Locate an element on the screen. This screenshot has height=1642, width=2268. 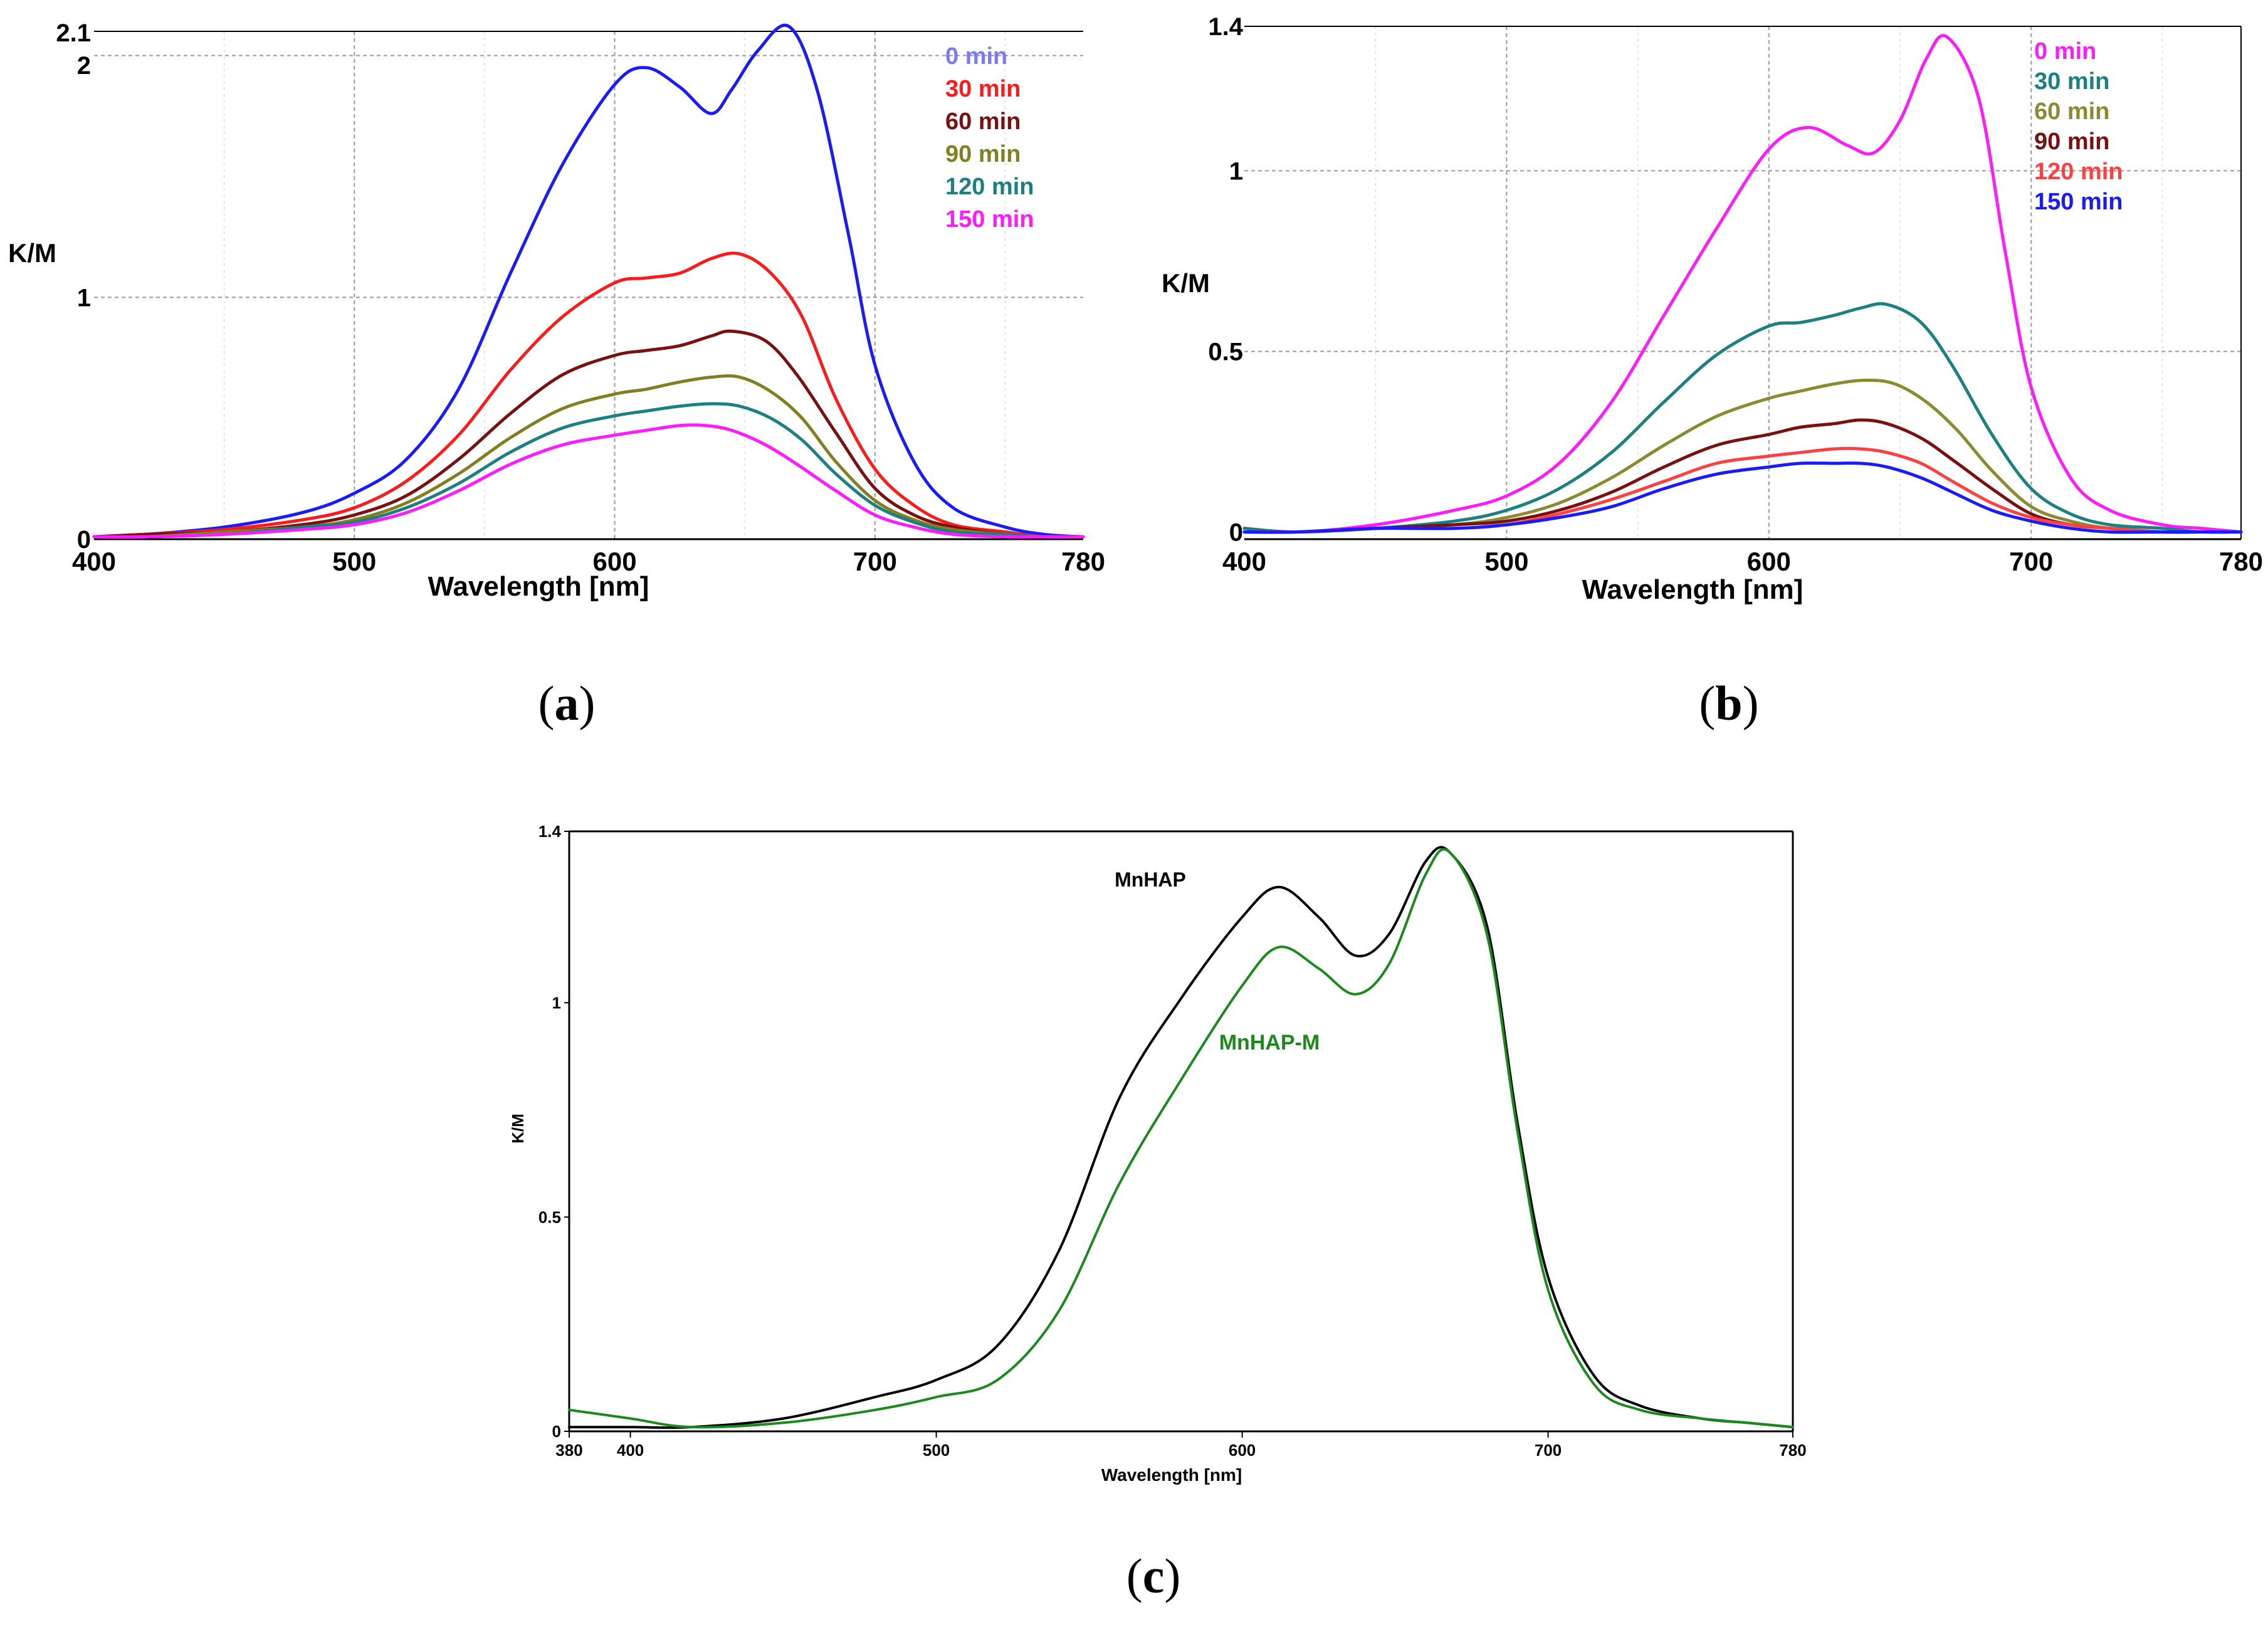
panel-caption: (c) is located at coordinates (1153, 1576).